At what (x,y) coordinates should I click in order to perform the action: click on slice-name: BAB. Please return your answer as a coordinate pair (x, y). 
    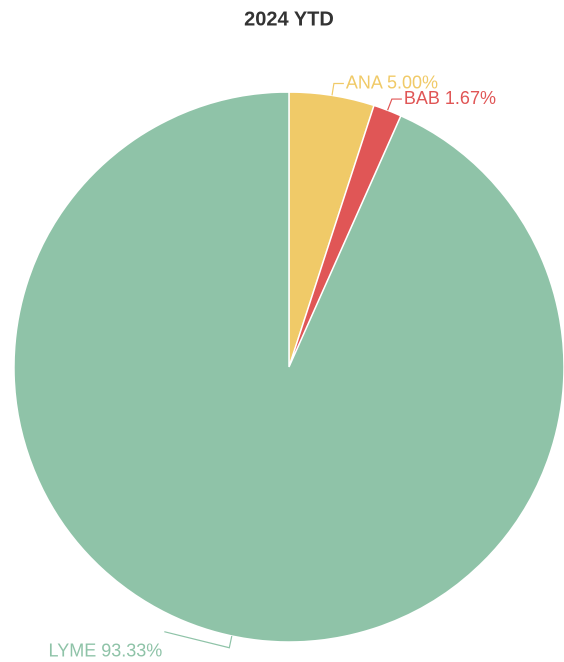
    Looking at the image, I should click on (422, 98).